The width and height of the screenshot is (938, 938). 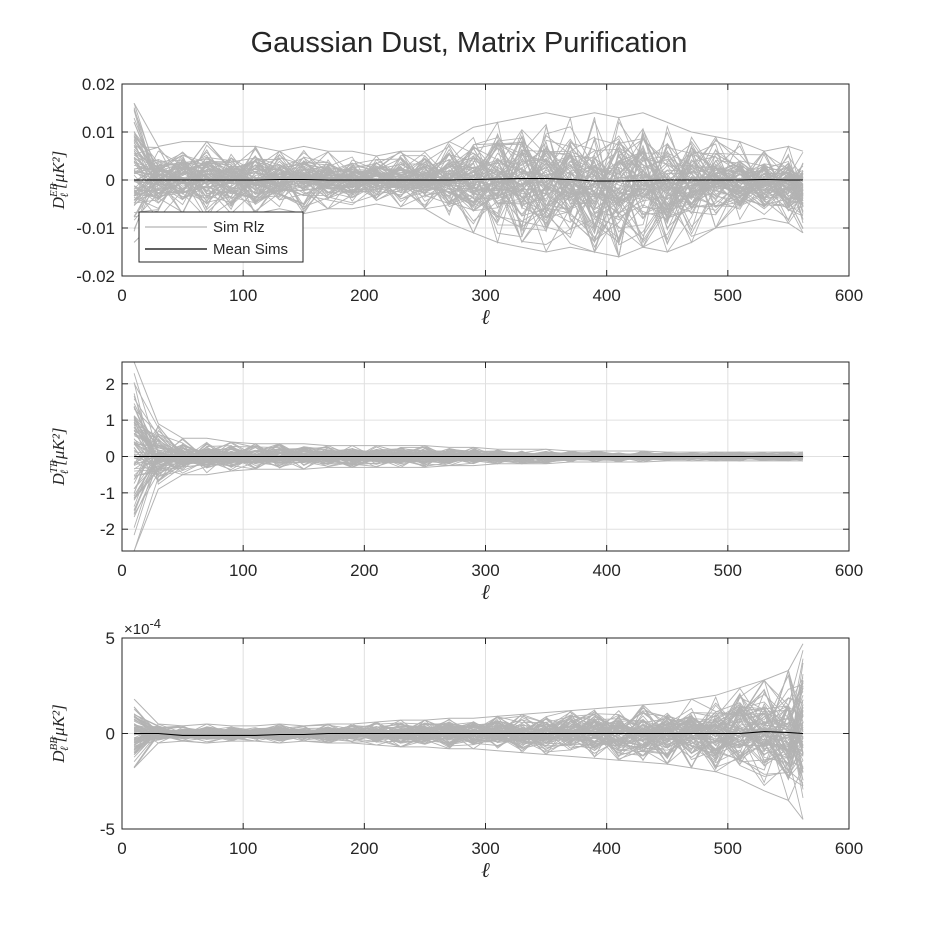 I want to click on legend: Sim Rlz Mean Sims, so click(x=221, y=237).